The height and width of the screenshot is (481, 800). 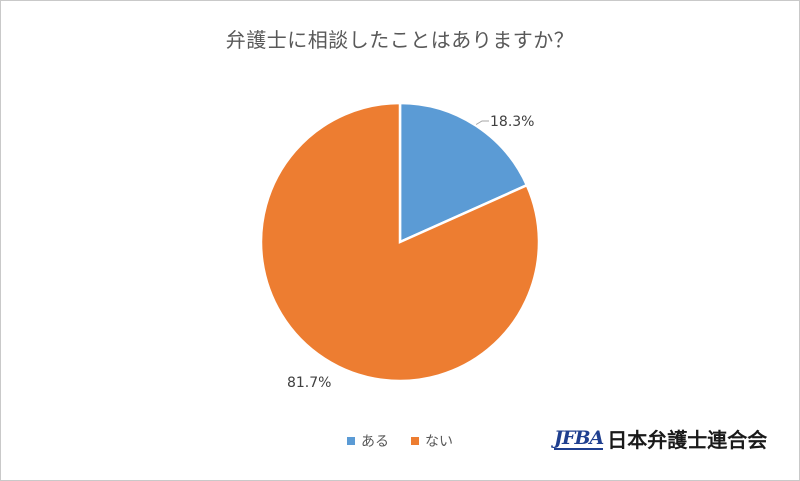 What do you see at coordinates (463, 172) in the screenshot?
I see `pie-slice-yes` at bounding box center [463, 172].